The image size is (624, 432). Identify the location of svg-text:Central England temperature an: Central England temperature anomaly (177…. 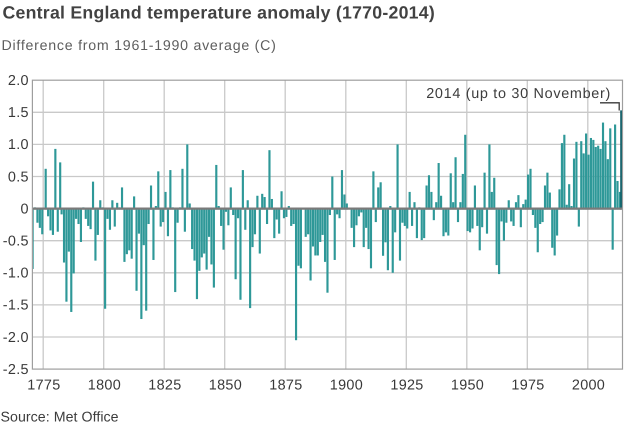
(219, 13).